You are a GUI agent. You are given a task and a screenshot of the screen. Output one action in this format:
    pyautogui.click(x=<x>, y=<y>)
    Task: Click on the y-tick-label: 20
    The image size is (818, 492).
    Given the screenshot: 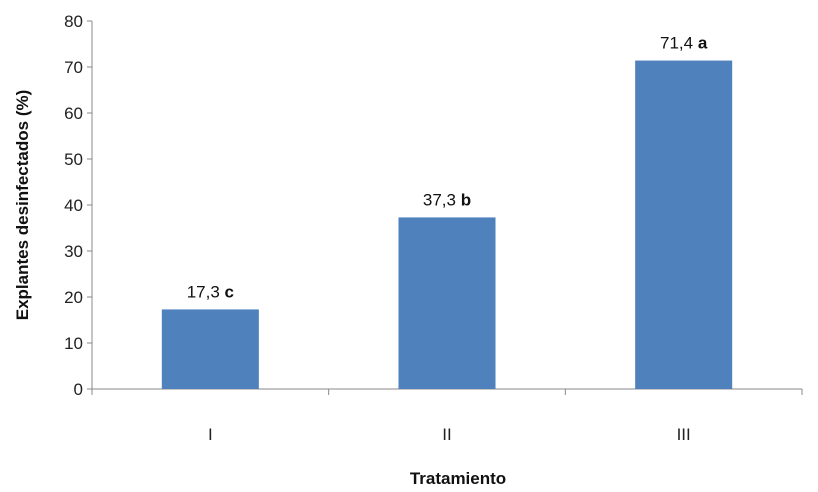 What is the action you would take?
    pyautogui.click(x=73, y=297)
    